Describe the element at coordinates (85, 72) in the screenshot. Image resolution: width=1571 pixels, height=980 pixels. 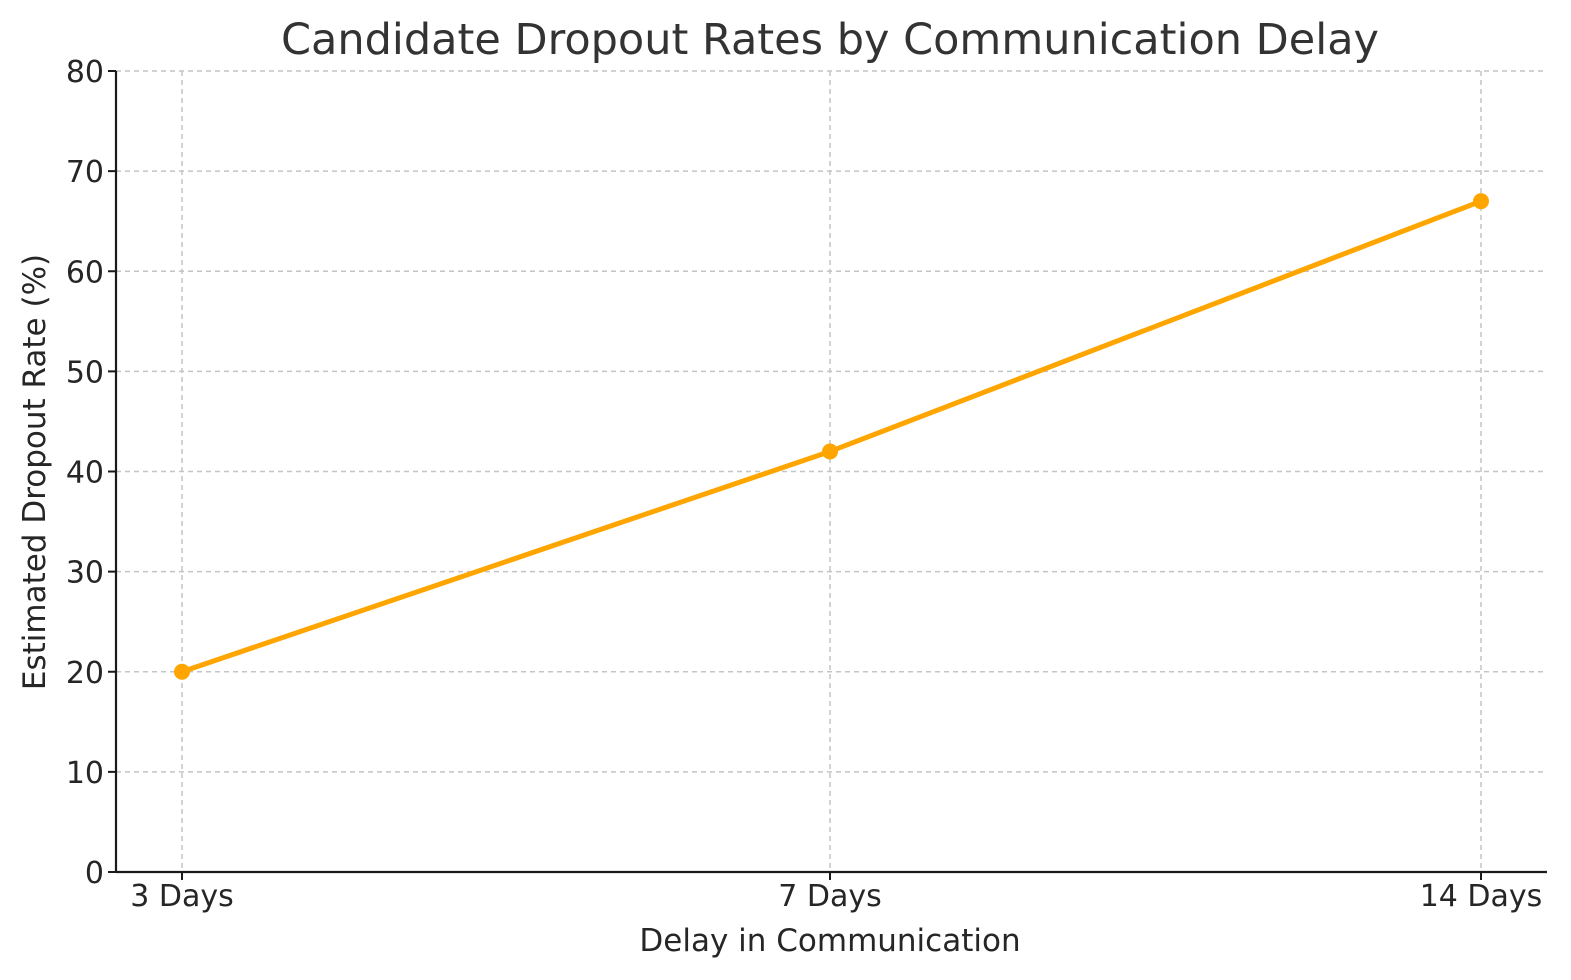
I see `y-tick-label: 80` at that location.